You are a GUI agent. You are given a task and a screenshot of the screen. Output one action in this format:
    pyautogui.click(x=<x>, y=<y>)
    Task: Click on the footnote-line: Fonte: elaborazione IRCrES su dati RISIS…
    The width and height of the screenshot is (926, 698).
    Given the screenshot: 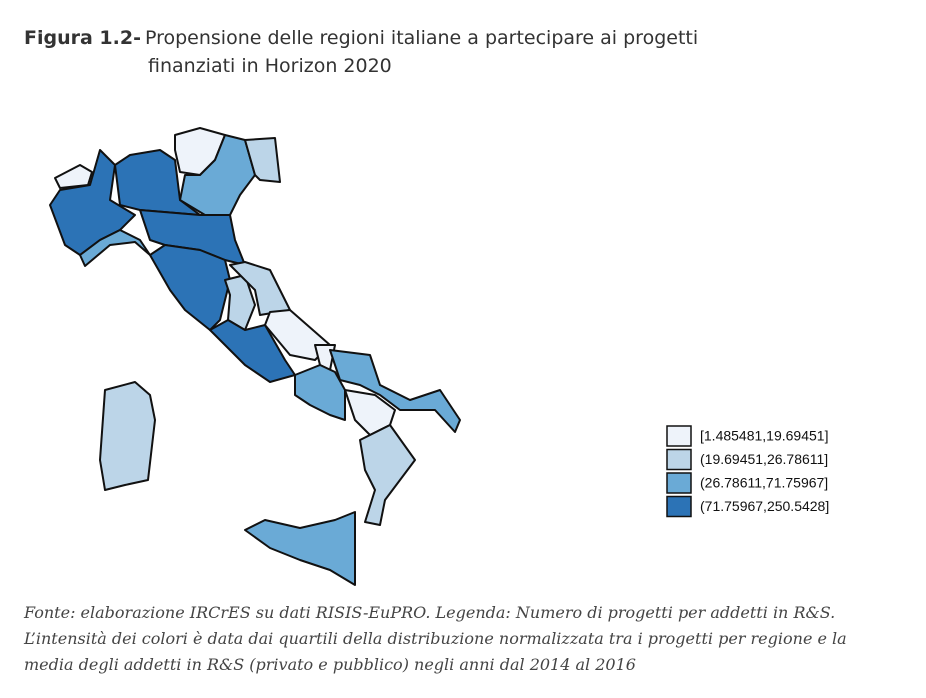 What is the action you would take?
    pyautogui.click(x=429, y=612)
    